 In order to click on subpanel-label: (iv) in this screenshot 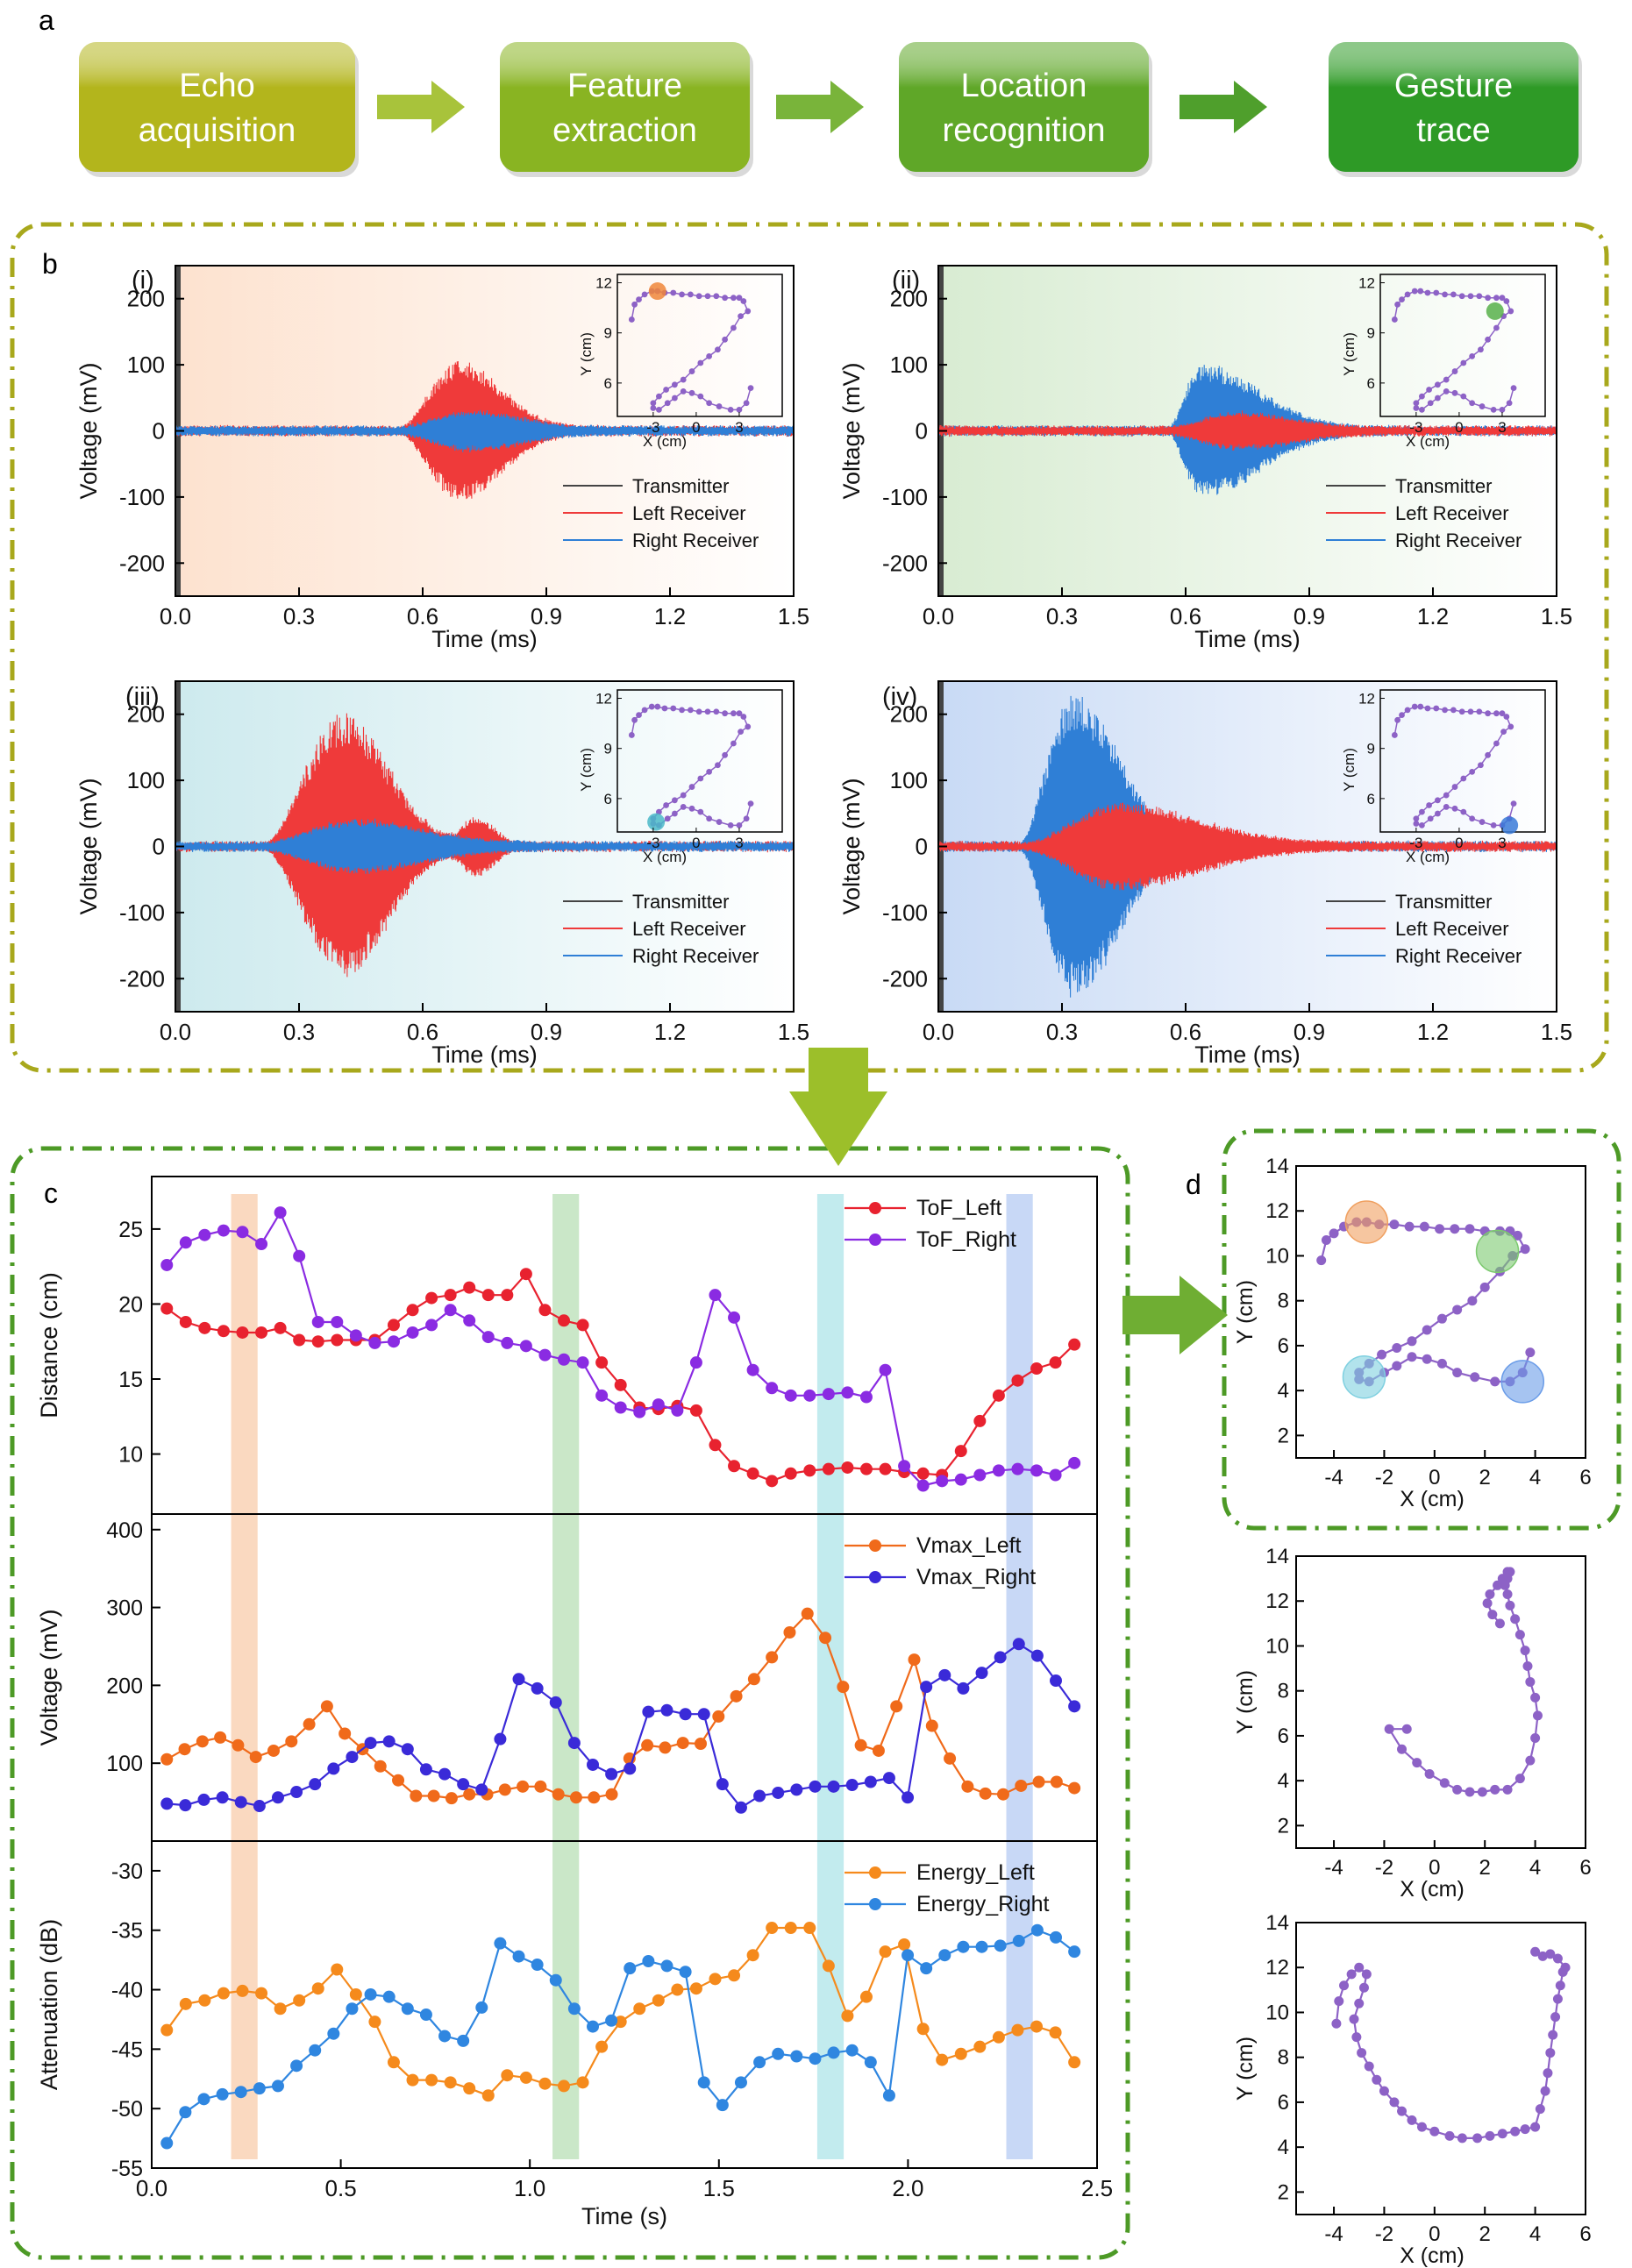, I will do `click(899, 697)`.